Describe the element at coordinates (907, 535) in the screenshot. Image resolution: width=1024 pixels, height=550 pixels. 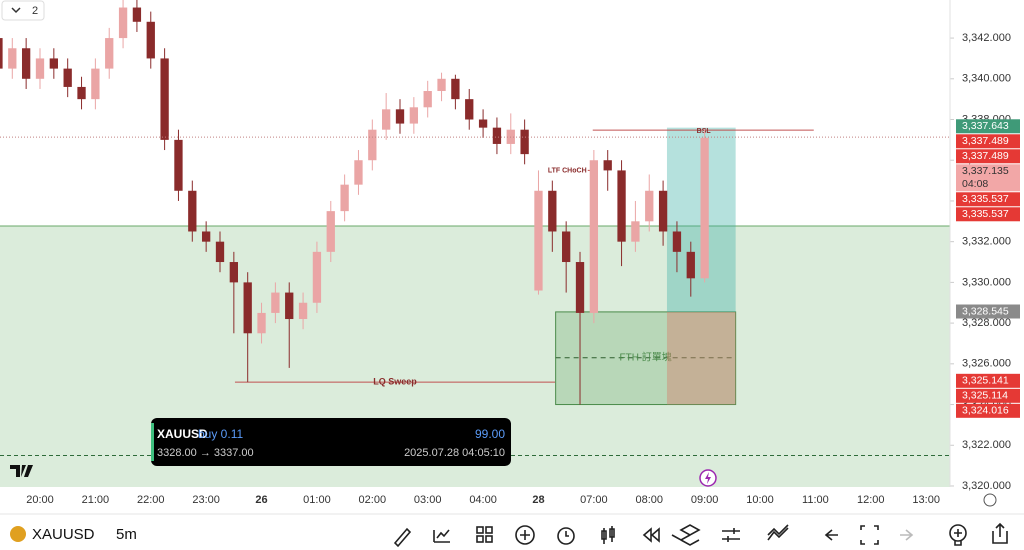
I see `redo-icon` at that location.